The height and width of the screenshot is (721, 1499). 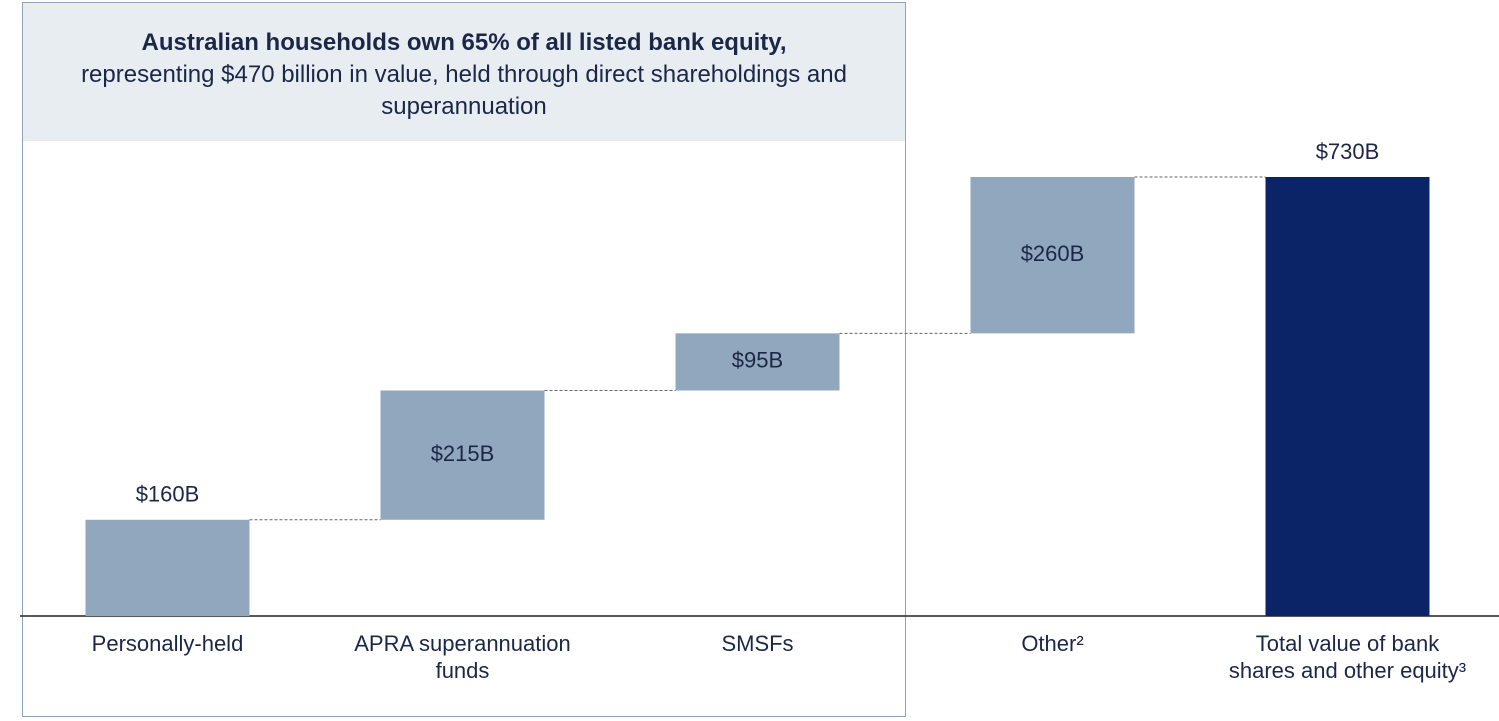 I want to click on category-label: SMSFs, so click(x=757, y=643).